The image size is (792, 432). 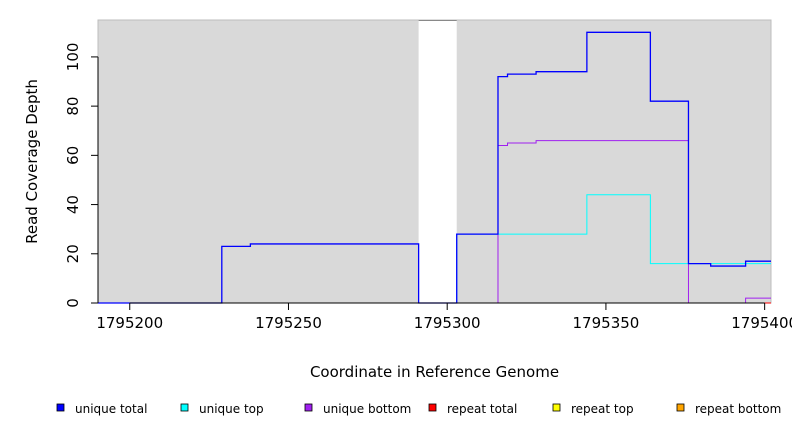 I want to click on x-axis: 1795200 1795250 1795300 1795350 1795400, so click(x=444, y=317).